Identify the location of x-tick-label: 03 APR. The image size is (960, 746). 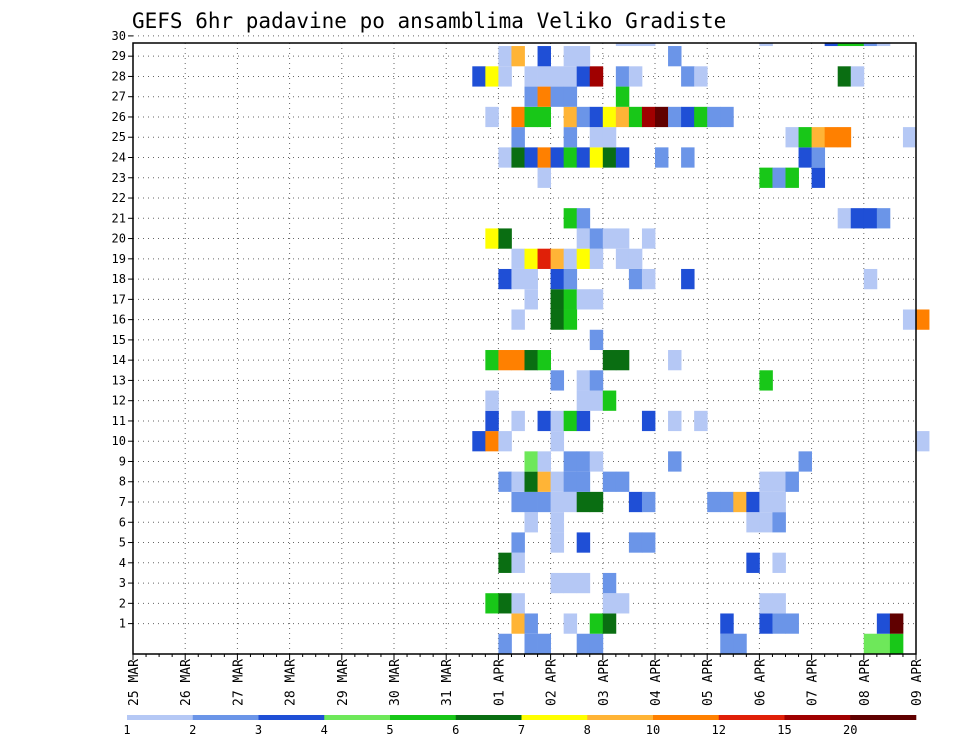
(604, 682).